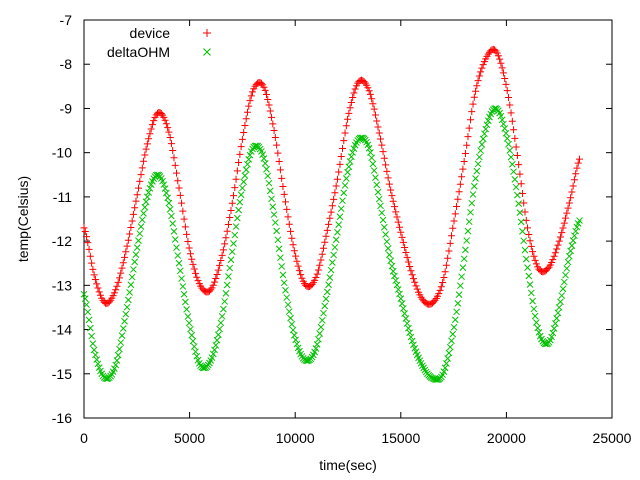 The image size is (640, 480). I want to click on legend-marker-device, so click(207, 33).